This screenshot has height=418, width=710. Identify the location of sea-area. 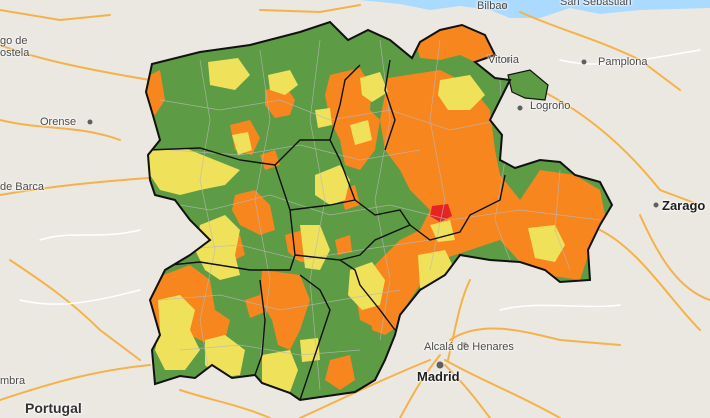
(535, 9).